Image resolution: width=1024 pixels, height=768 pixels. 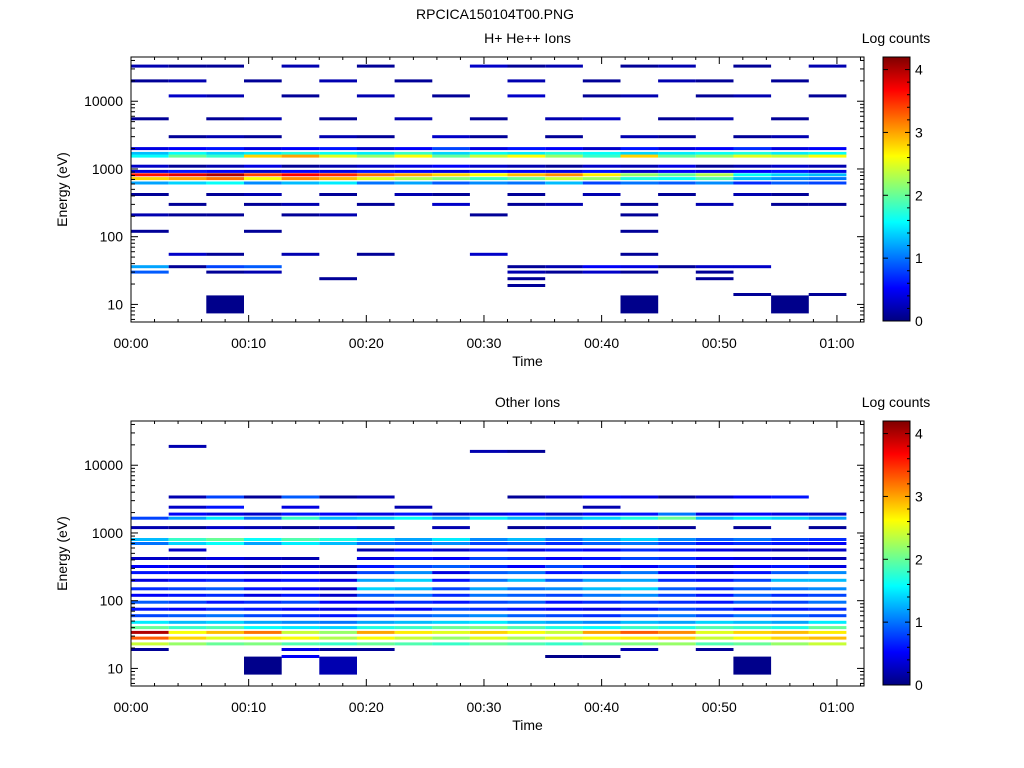 I want to click on x-tick-label: 01:00, so click(x=836, y=343).